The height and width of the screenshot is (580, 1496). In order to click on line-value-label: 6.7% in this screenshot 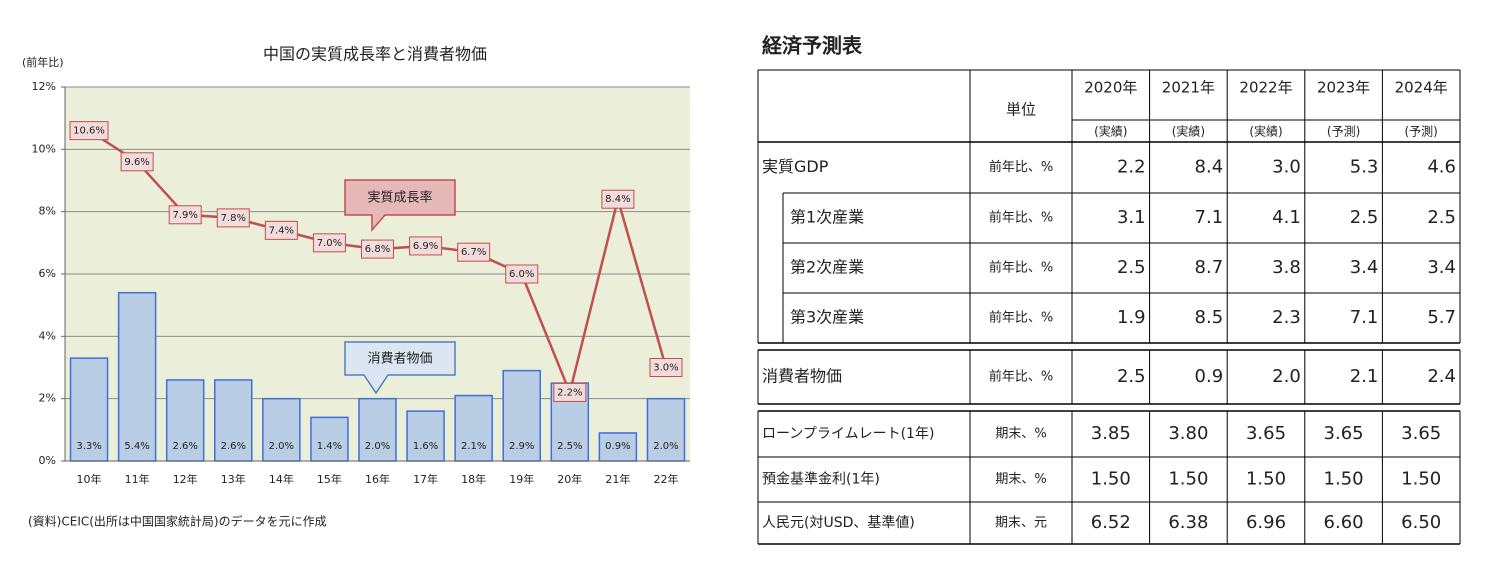, I will do `click(473, 252)`.